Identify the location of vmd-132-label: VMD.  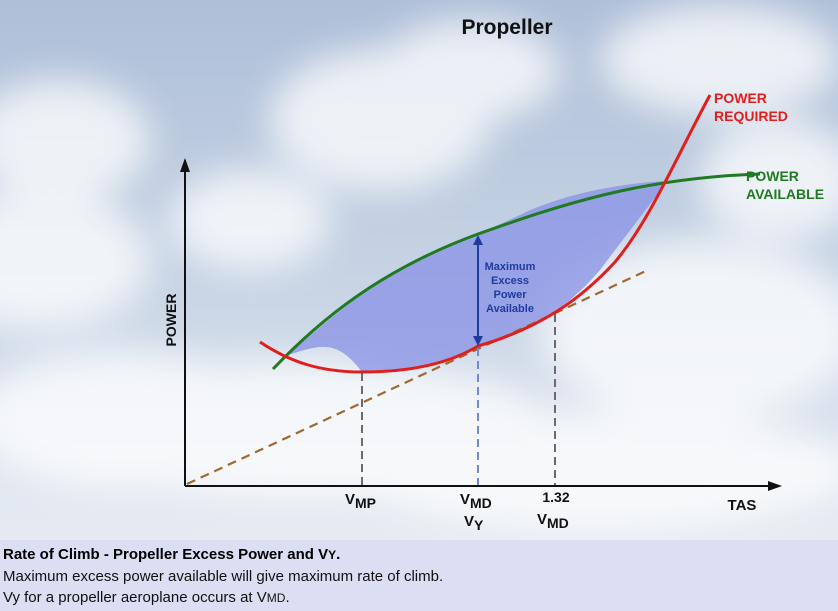
(553, 521).